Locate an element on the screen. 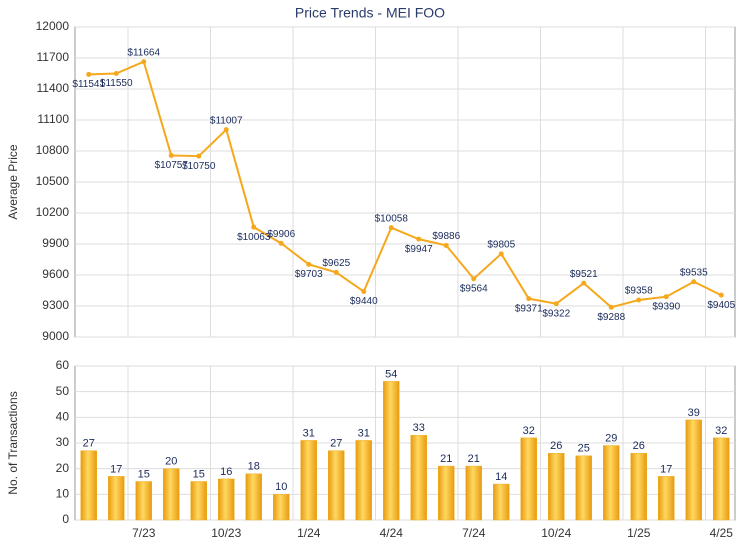 This screenshot has width=740, height=550. value-label: 18 is located at coordinates (254, 467).